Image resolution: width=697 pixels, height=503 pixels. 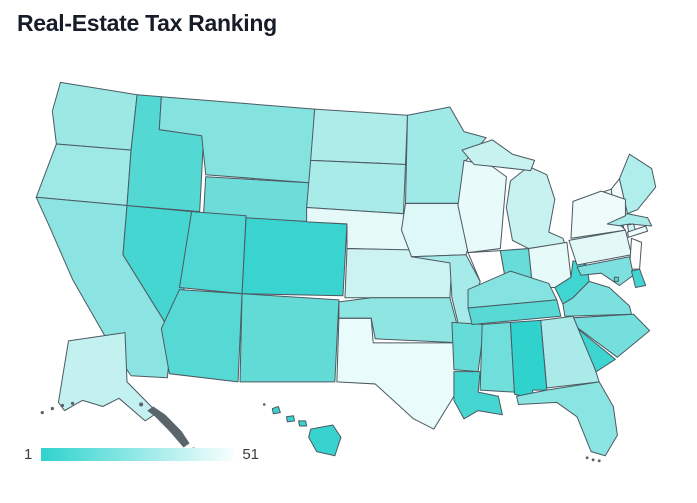 I want to click on state-virginia, so click(x=597, y=298).